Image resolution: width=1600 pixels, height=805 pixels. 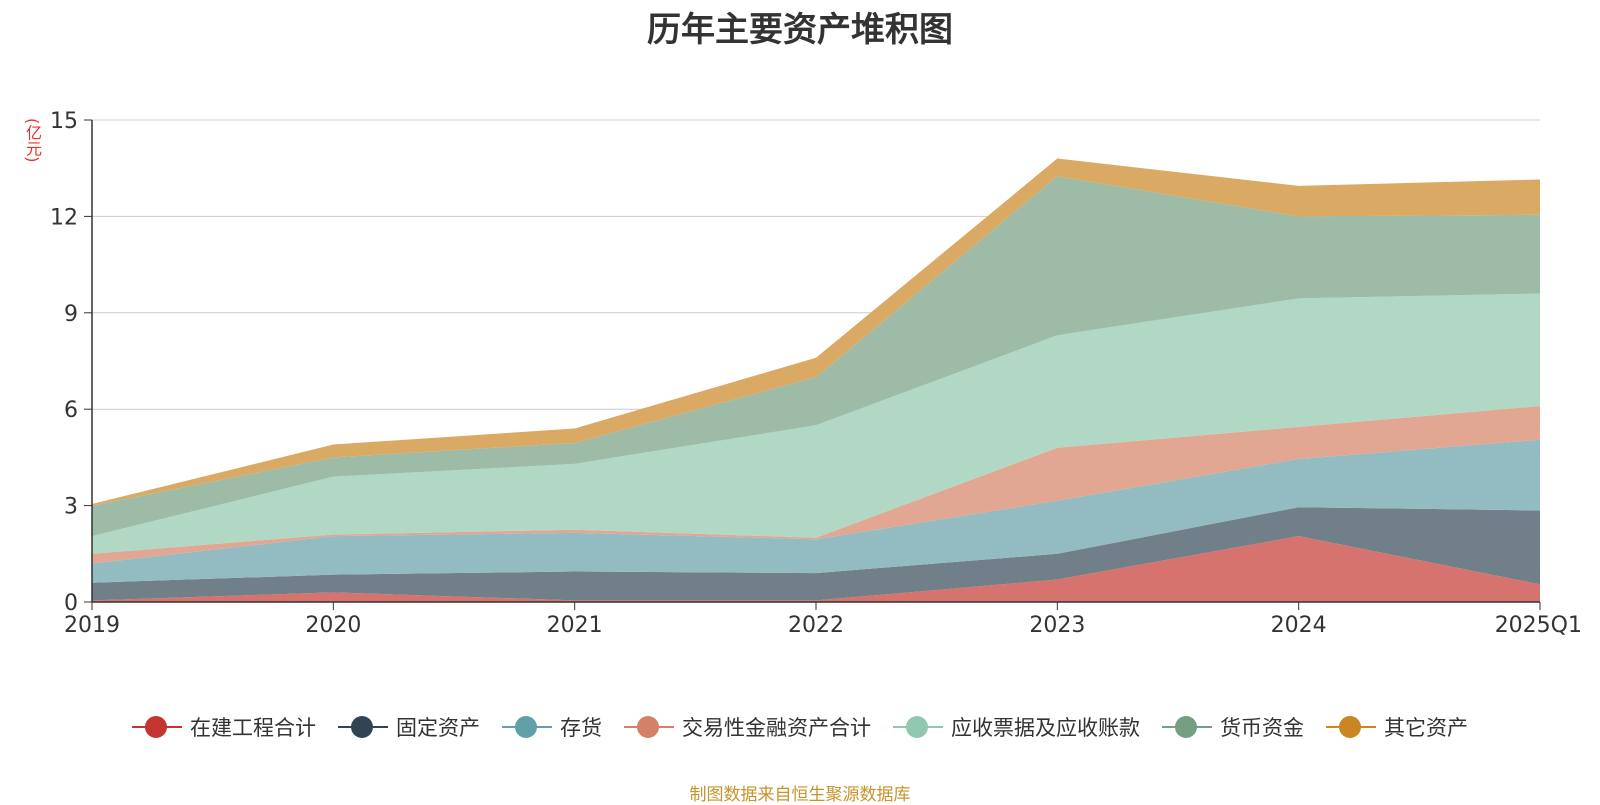 What do you see at coordinates (64, 217) in the screenshot?
I see `y-tick-label: 12` at bounding box center [64, 217].